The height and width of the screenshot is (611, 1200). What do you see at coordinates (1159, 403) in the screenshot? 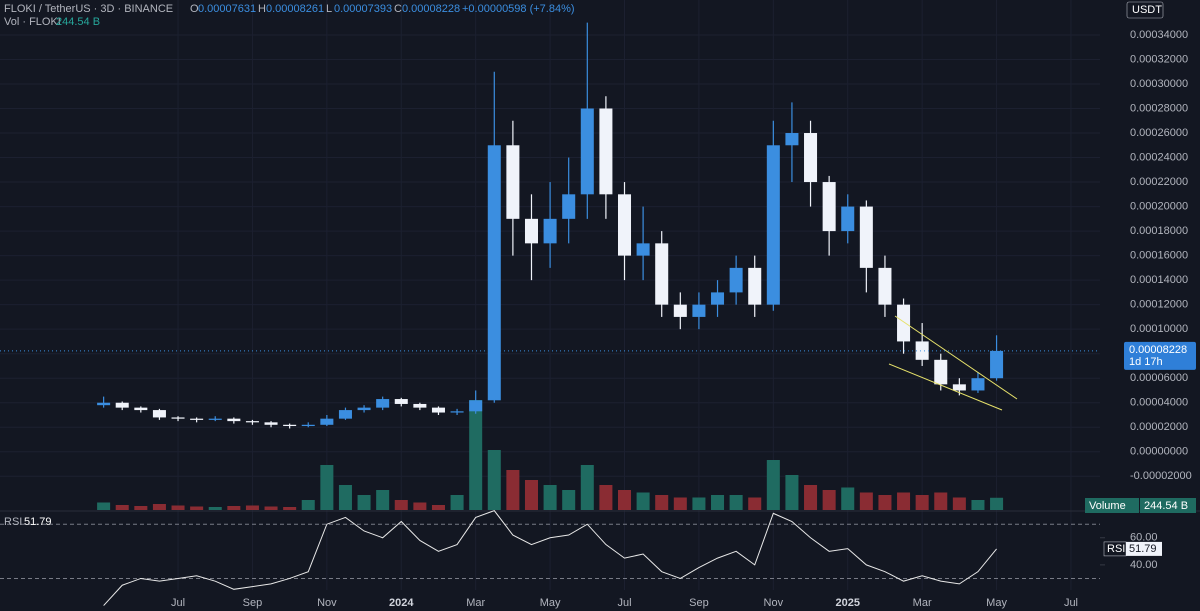
I see `y-tick-label: 0.00004000` at bounding box center [1159, 403].